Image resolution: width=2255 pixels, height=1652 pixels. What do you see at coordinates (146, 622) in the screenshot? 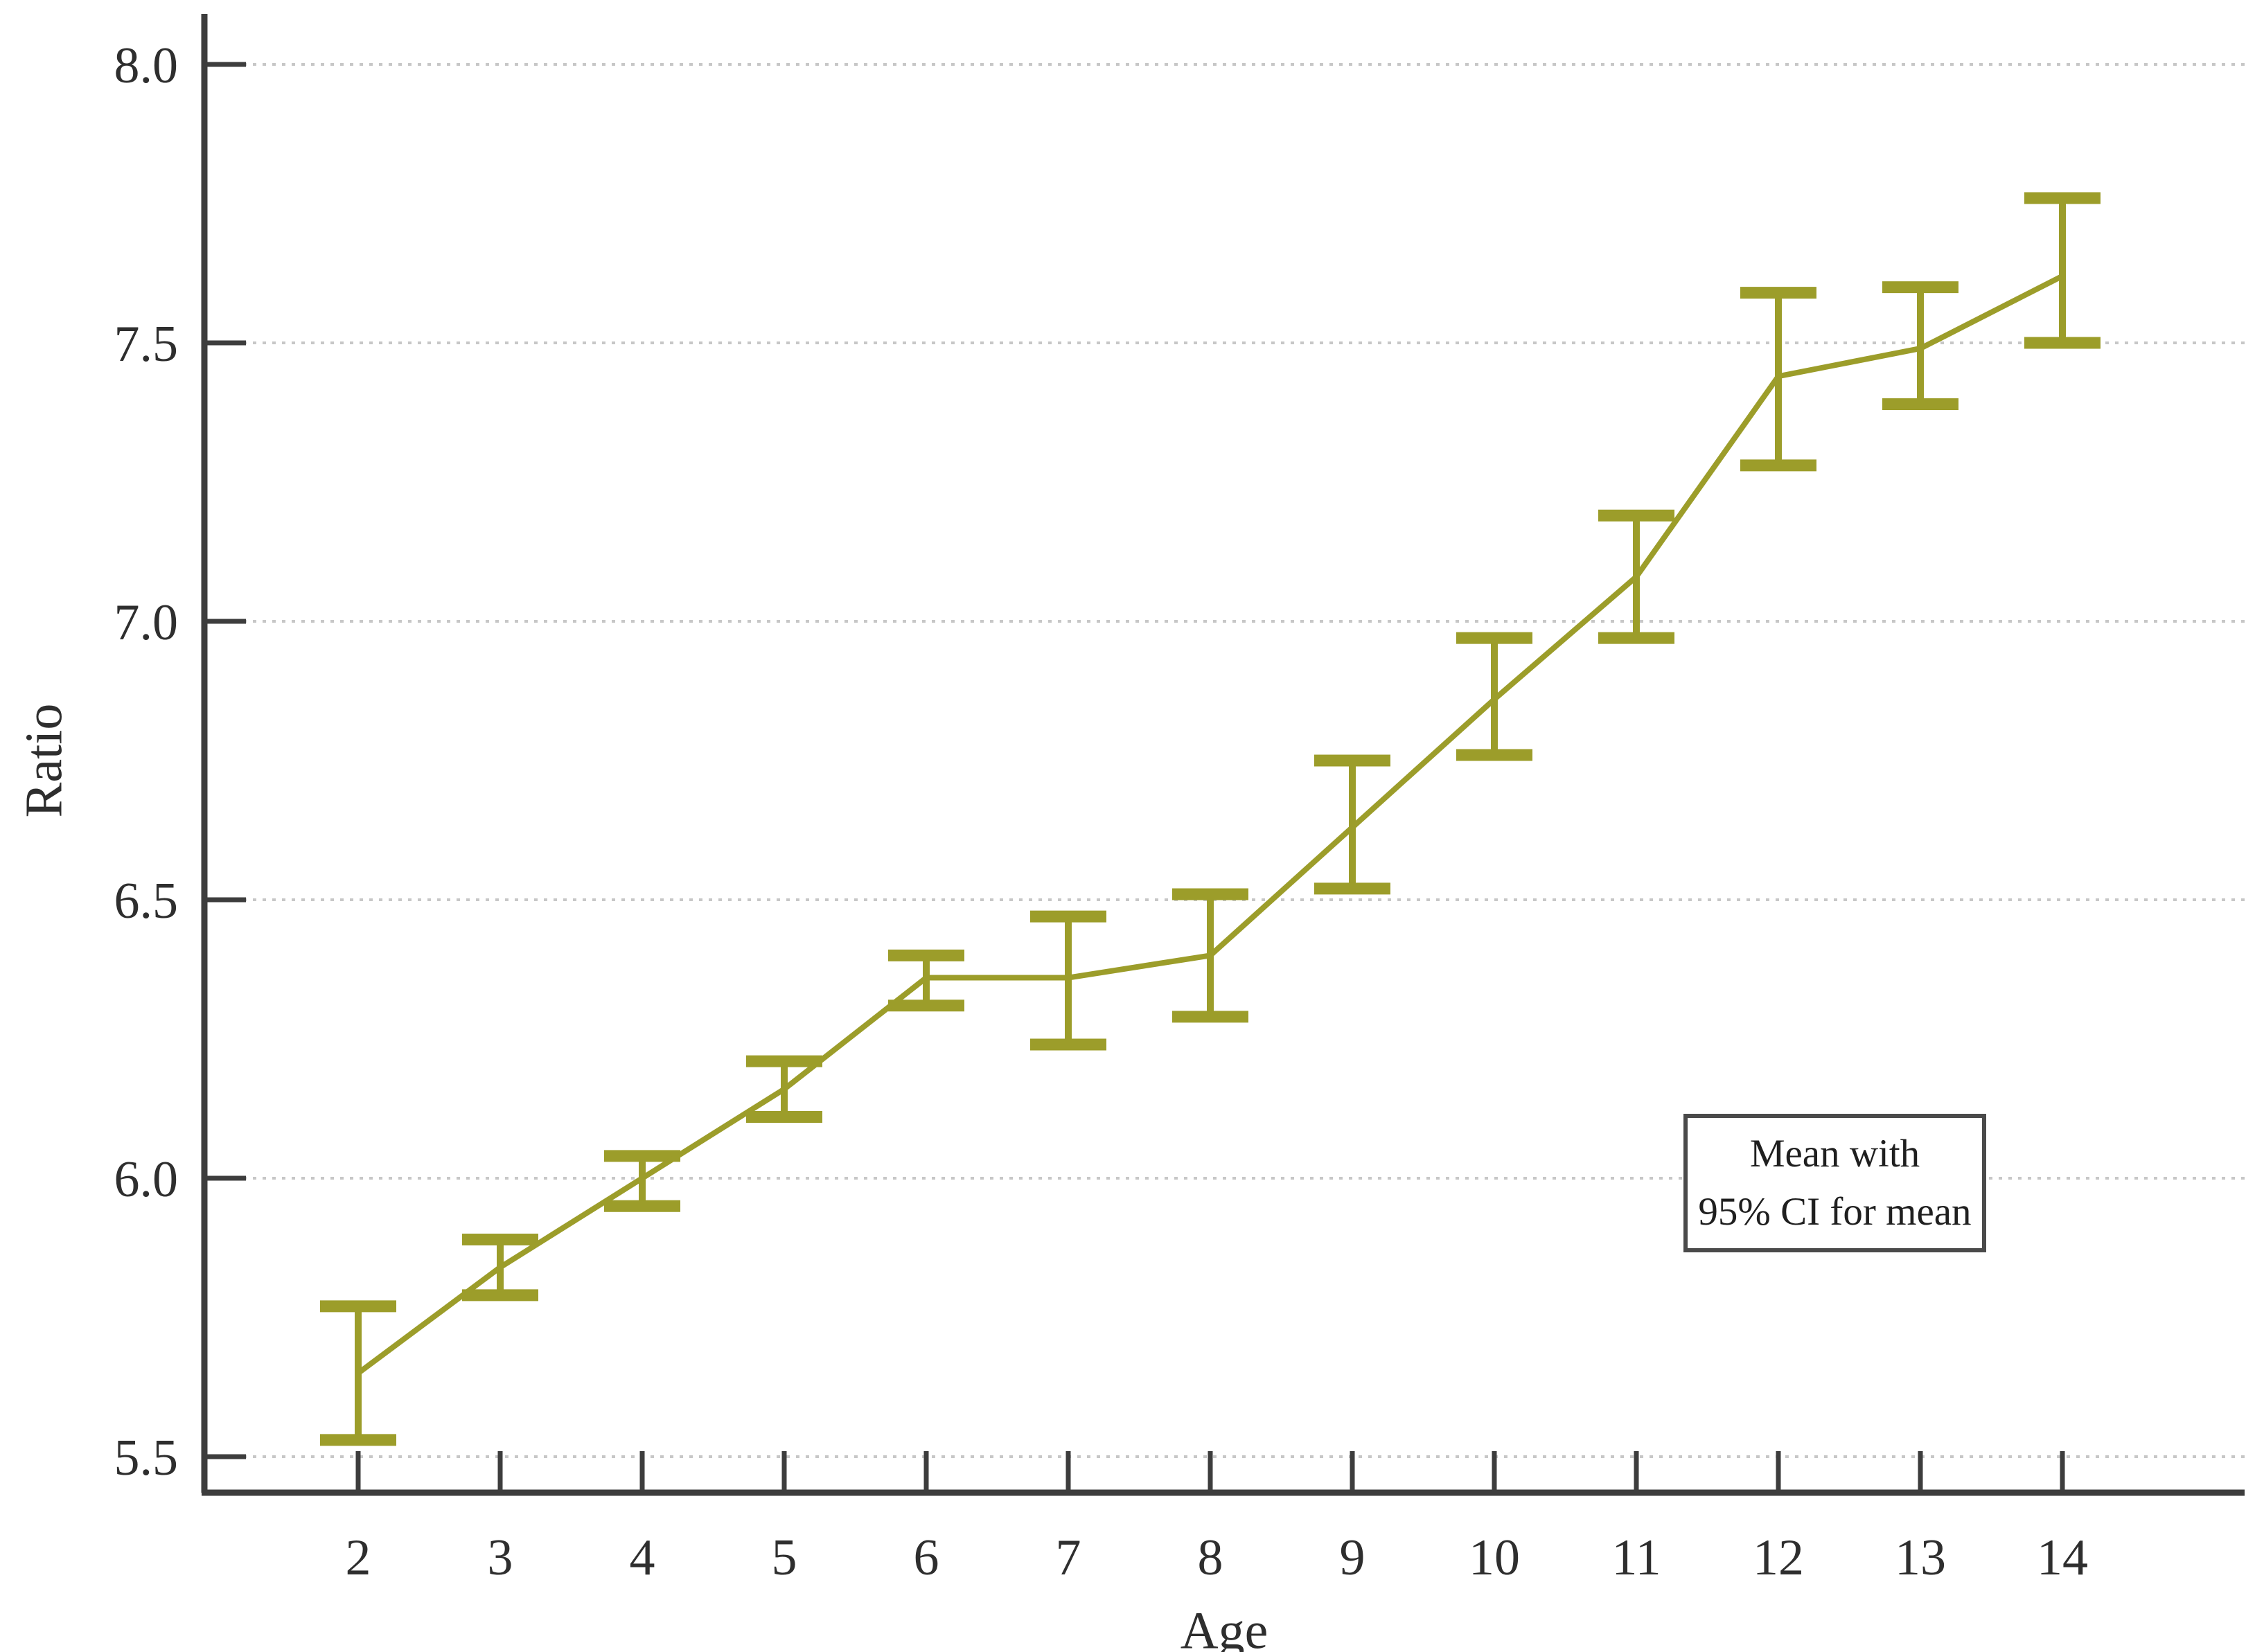
I see `y-tick-label: 7.0` at bounding box center [146, 622].